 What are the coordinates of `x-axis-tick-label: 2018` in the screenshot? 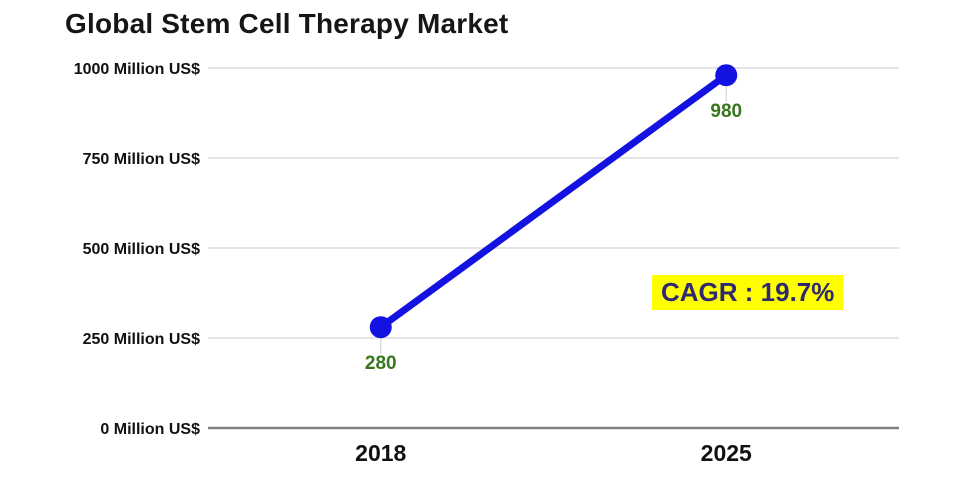 It's located at (380, 453).